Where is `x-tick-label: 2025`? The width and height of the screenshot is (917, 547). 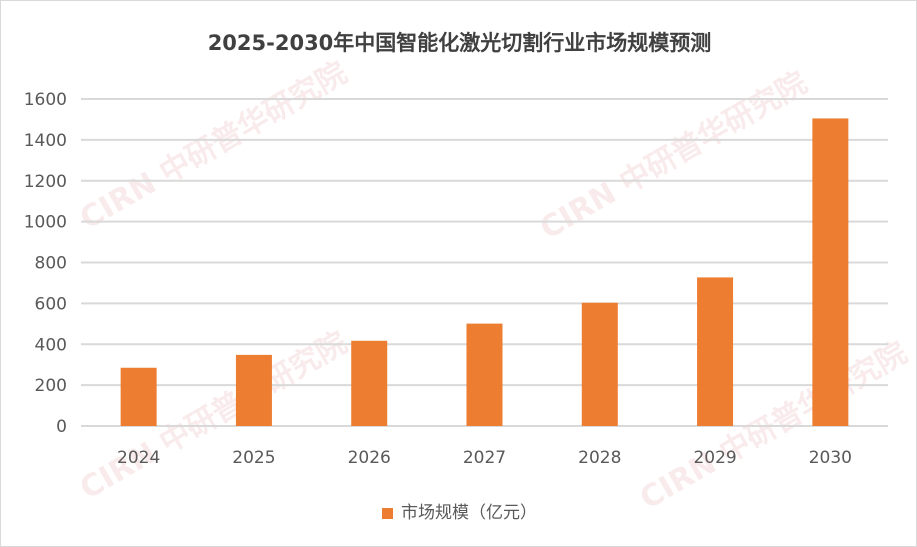
x-tick-label: 2025 is located at coordinates (253, 458).